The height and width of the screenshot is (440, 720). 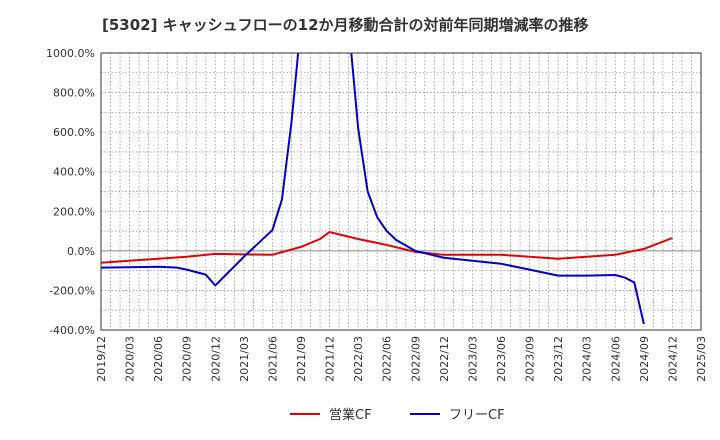 What do you see at coordinates (101, 359) in the screenshot?
I see `x-tick-label: 2019/12` at bounding box center [101, 359].